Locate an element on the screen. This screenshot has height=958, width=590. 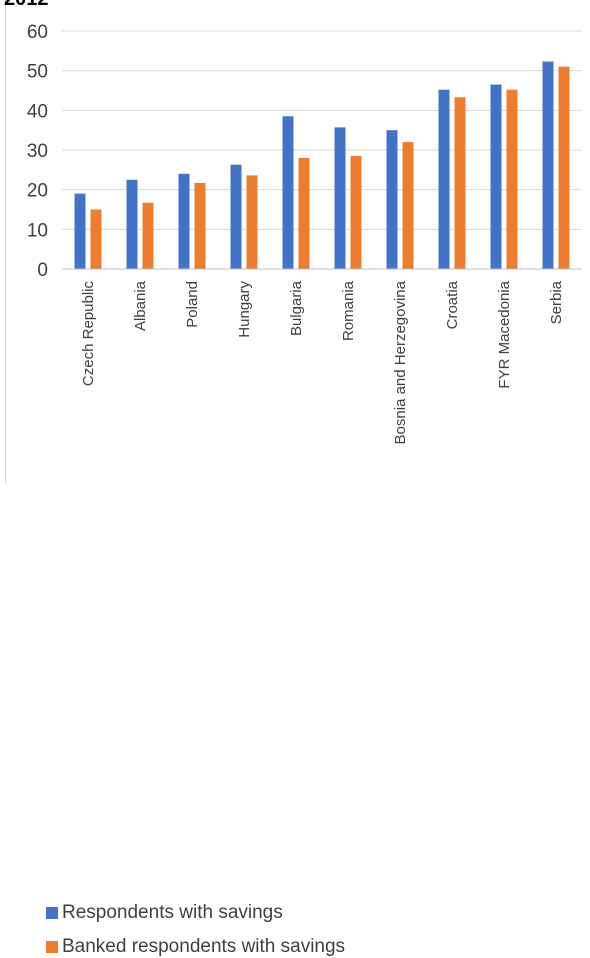
legend-label: Banked respondents with savings is located at coordinates (204, 946).